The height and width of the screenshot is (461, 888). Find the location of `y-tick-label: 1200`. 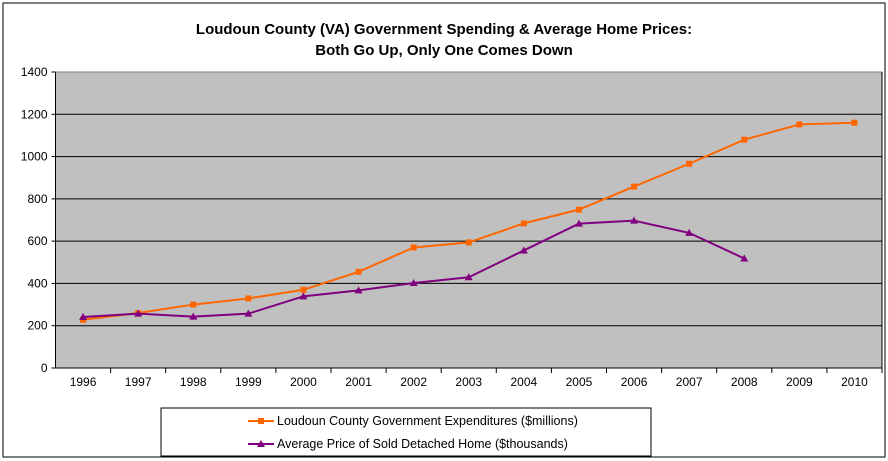

y-tick-label: 1200 is located at coordinates (34, 114).